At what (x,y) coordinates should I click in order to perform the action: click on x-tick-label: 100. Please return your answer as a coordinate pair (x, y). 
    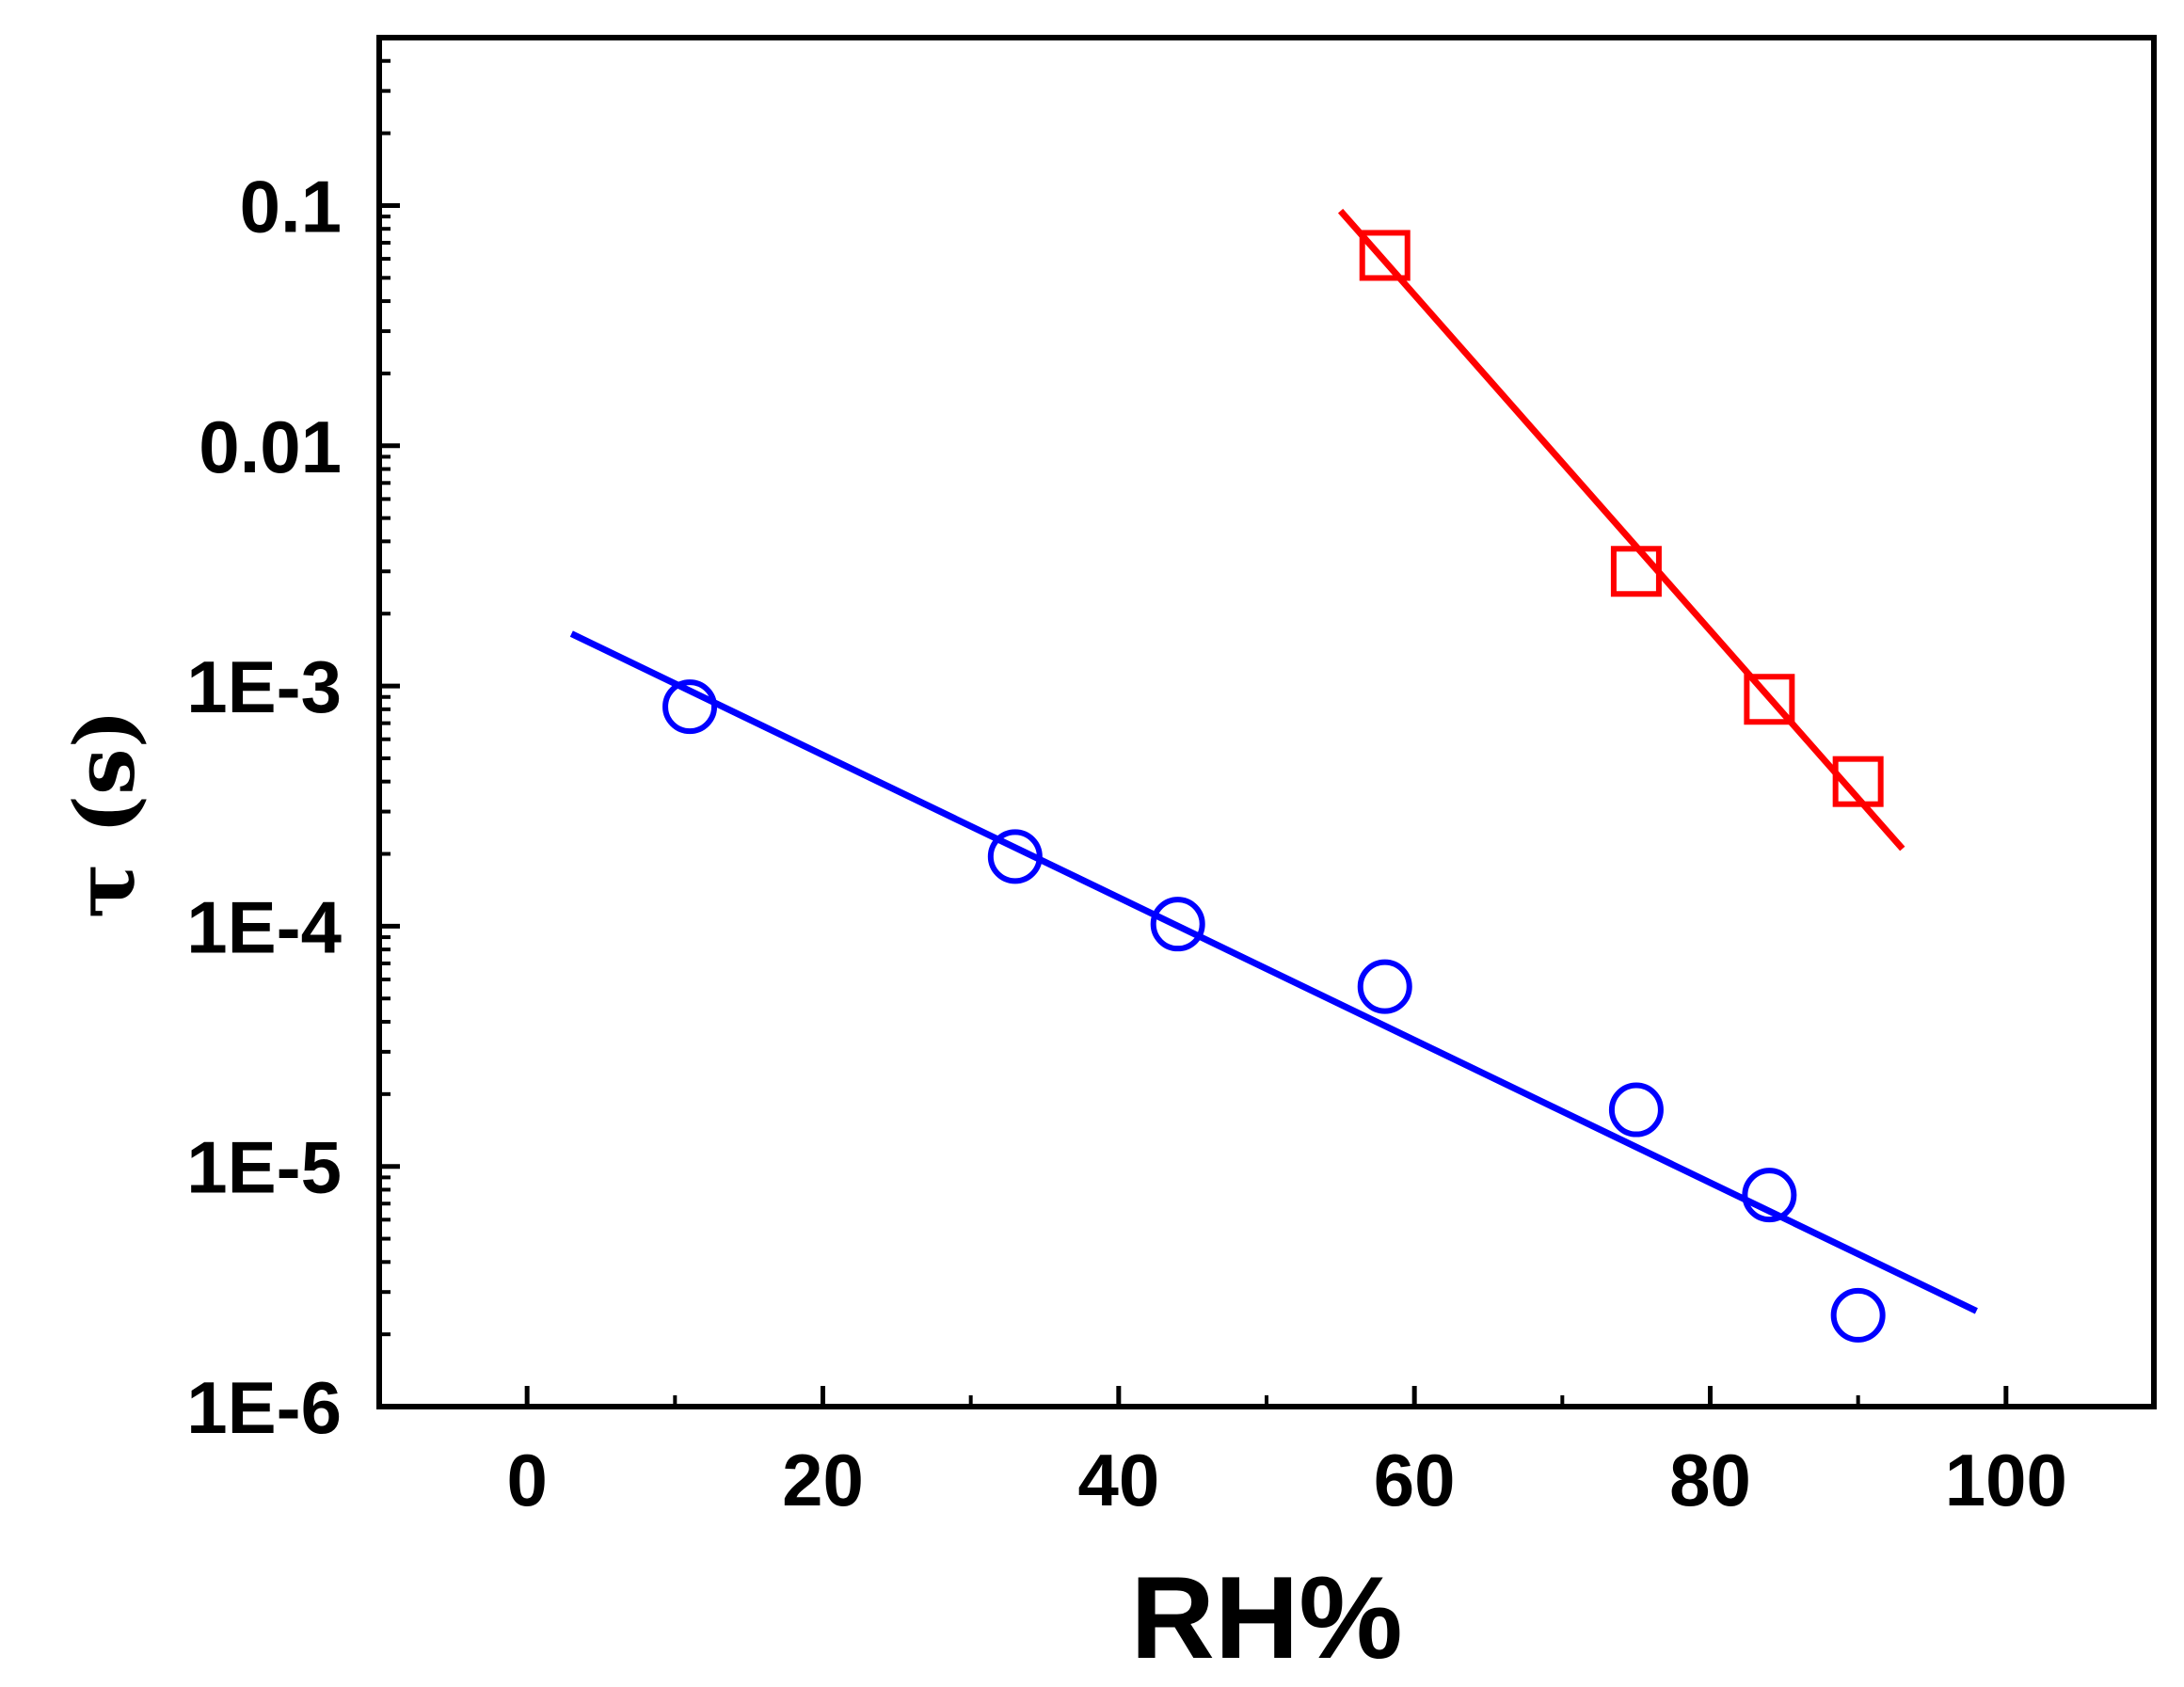
    Looking at the image, I should click on (2006, 1480).